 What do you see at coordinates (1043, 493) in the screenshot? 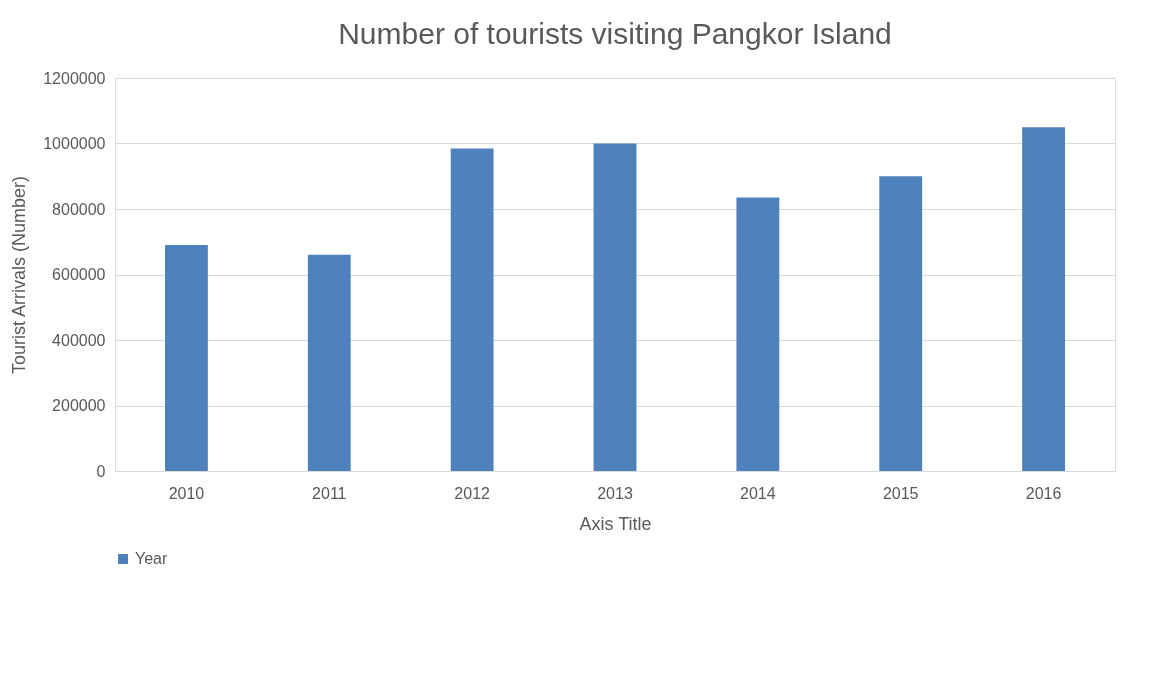
I see `x-tick-label: 2016` at bounding box center [1043, 493].